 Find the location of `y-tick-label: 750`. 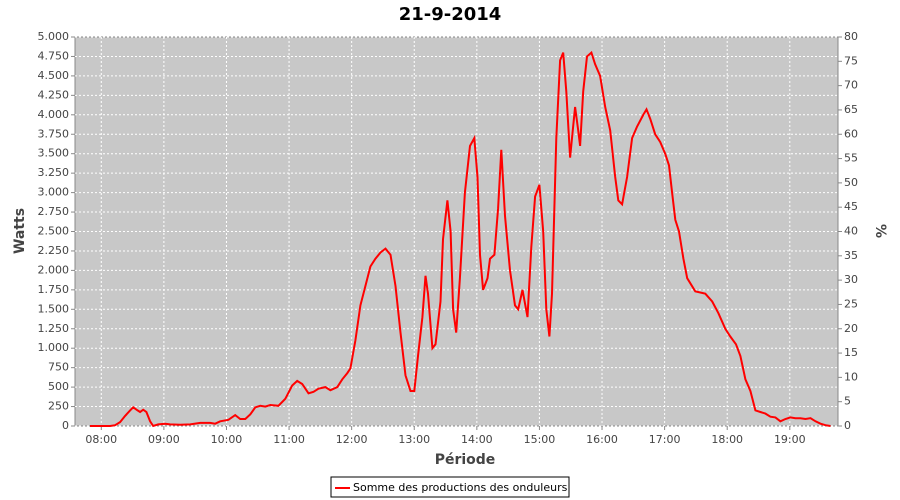

y-tick-label: 750 is located at coordinates (58, 367).